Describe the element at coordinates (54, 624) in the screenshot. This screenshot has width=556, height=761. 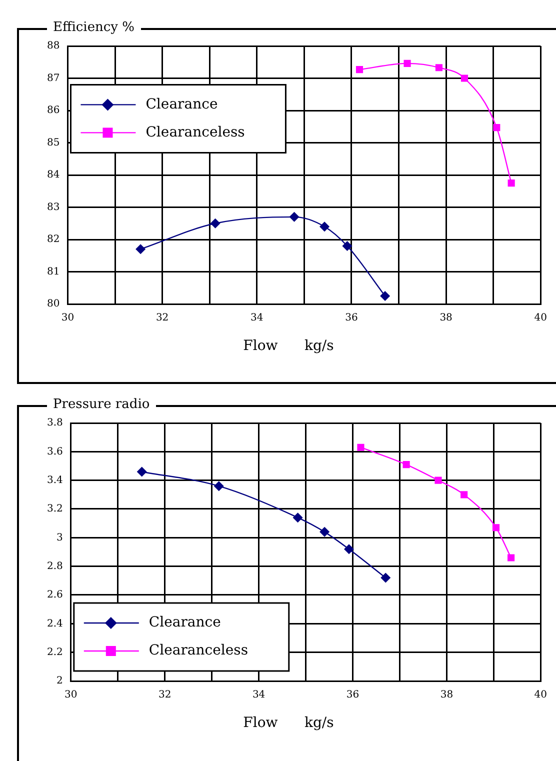
I see `y-tick-label: 2.4` at that location.